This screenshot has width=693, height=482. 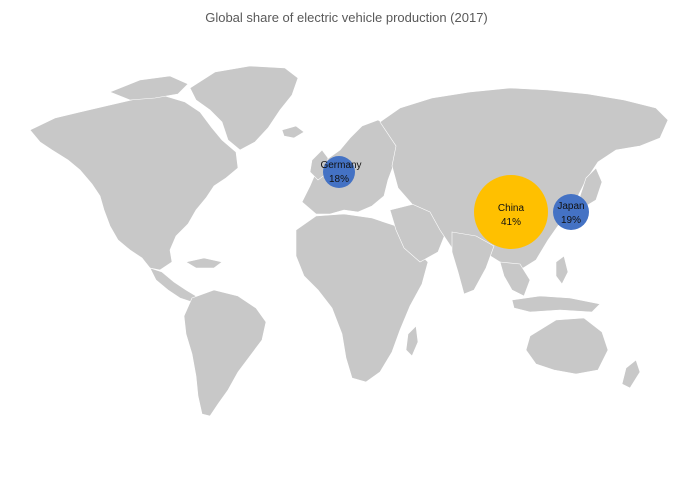 I want to click on bubble-china-circle, so click(x=511, y=212).